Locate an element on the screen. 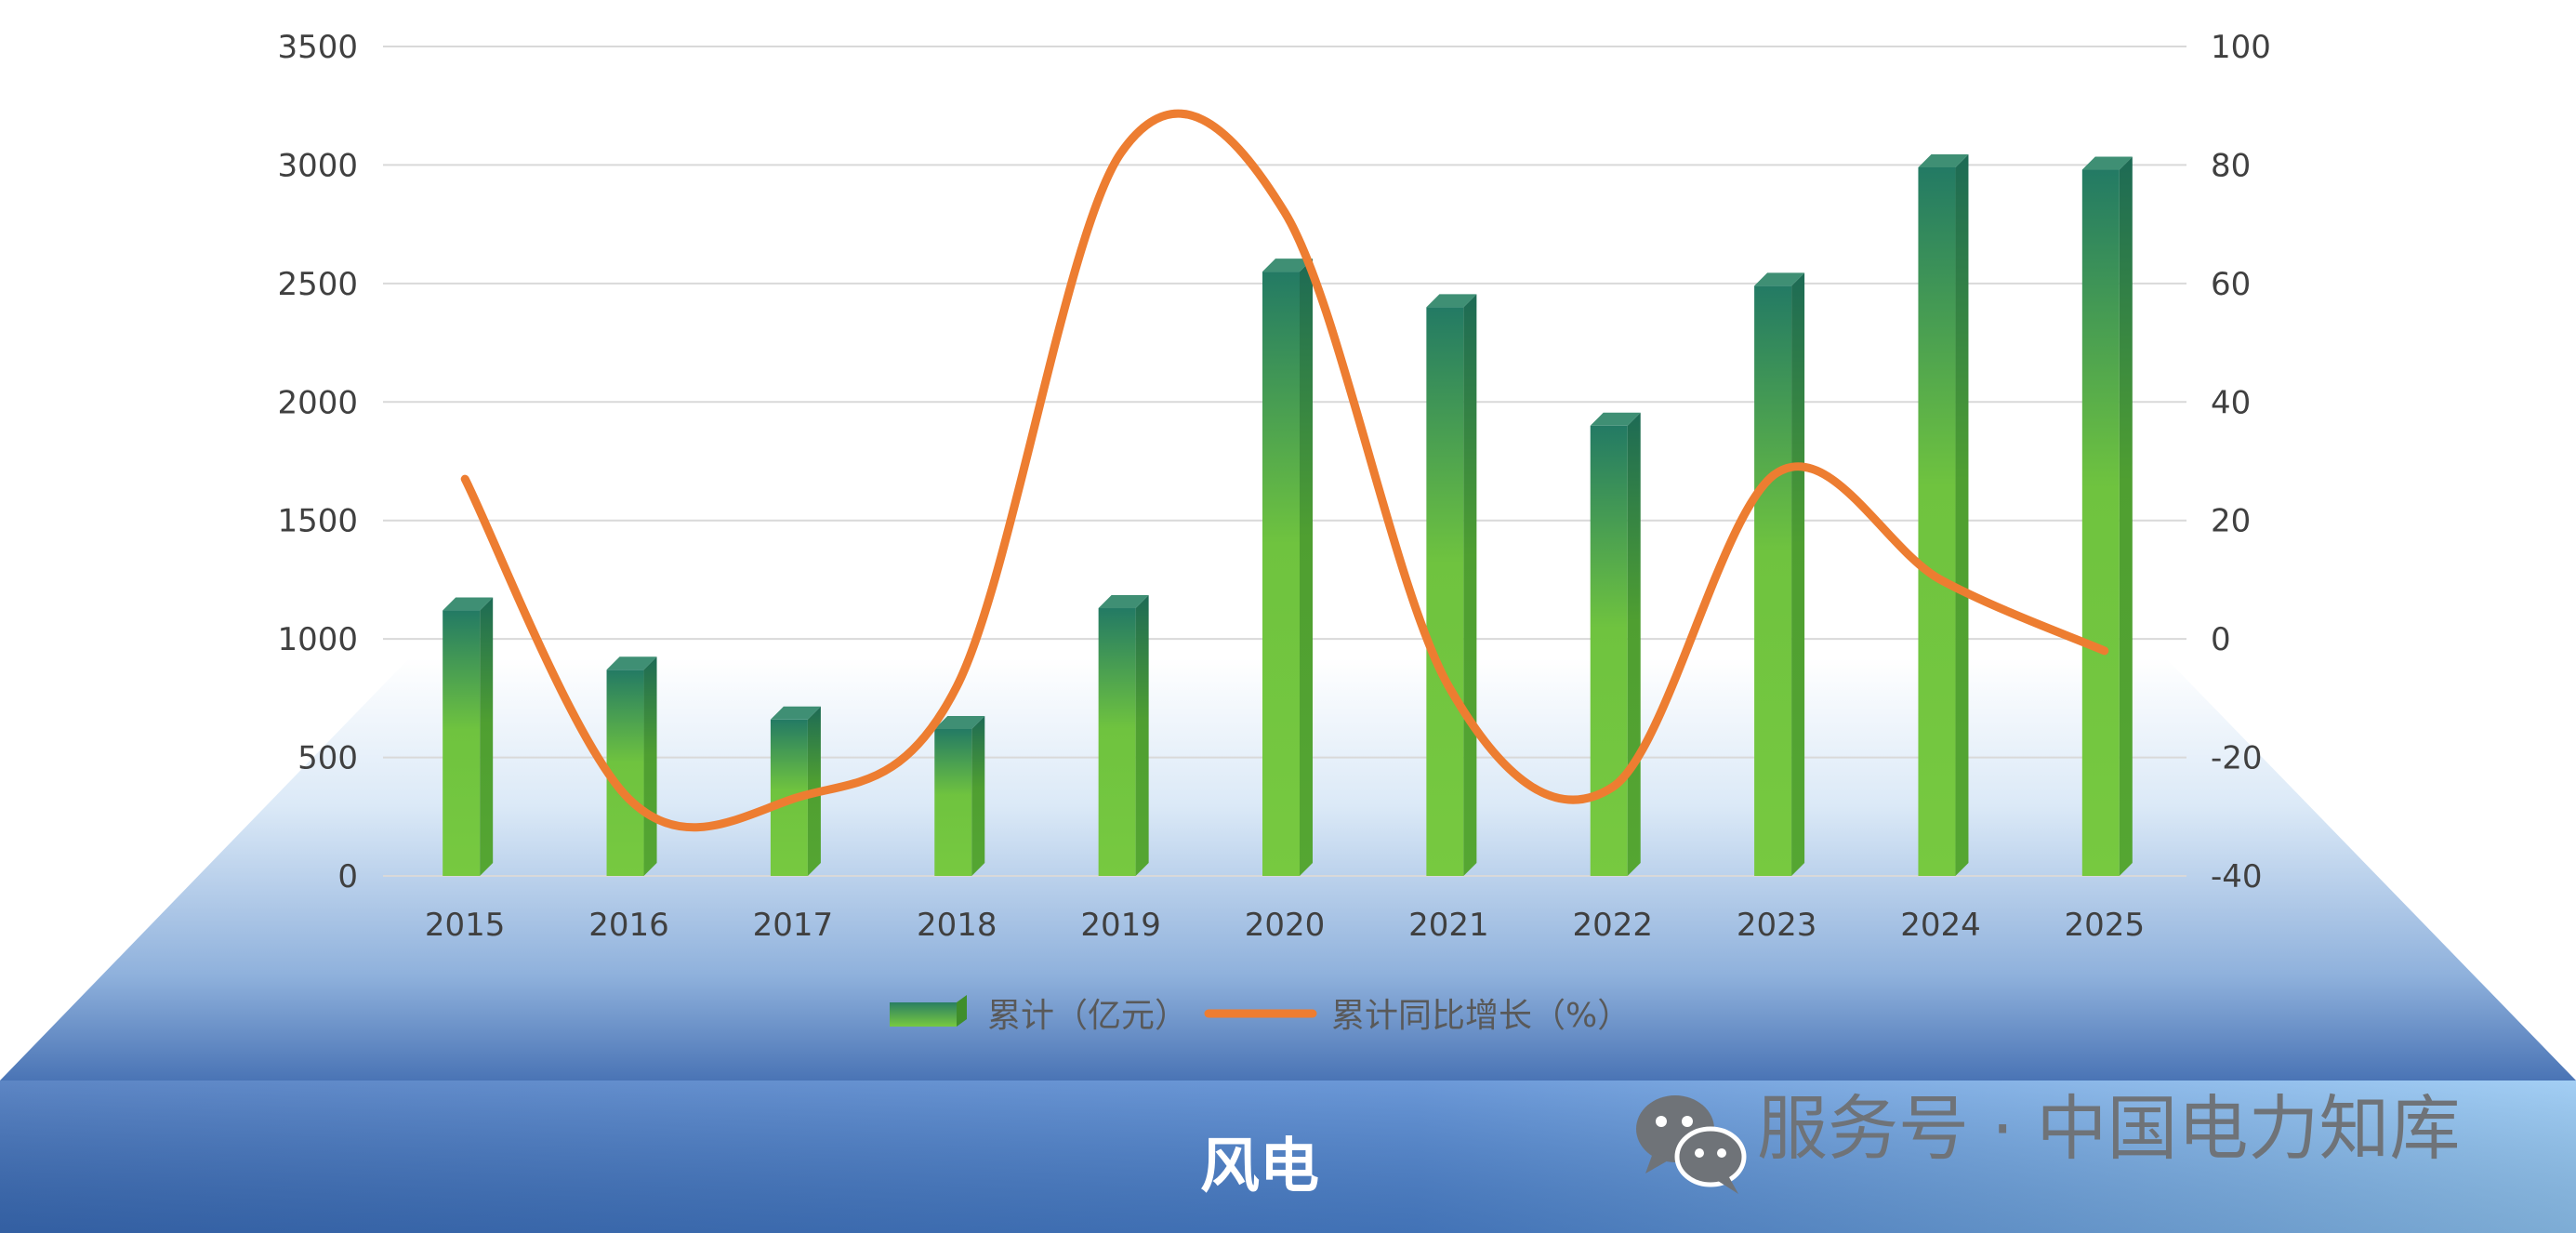  y-left-tick-label: 3000 is located at coordinates (317, 165).